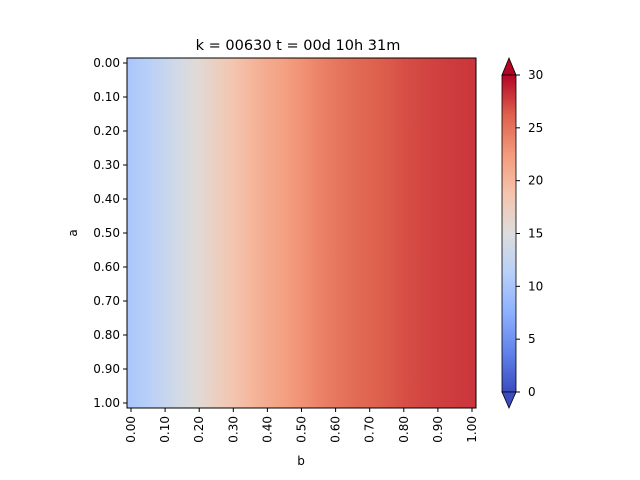 The image size is (640, 480). Describe the element at coordinates (106, 369) in the screenshot. I see `y-tick-label: 0.90` at that location.